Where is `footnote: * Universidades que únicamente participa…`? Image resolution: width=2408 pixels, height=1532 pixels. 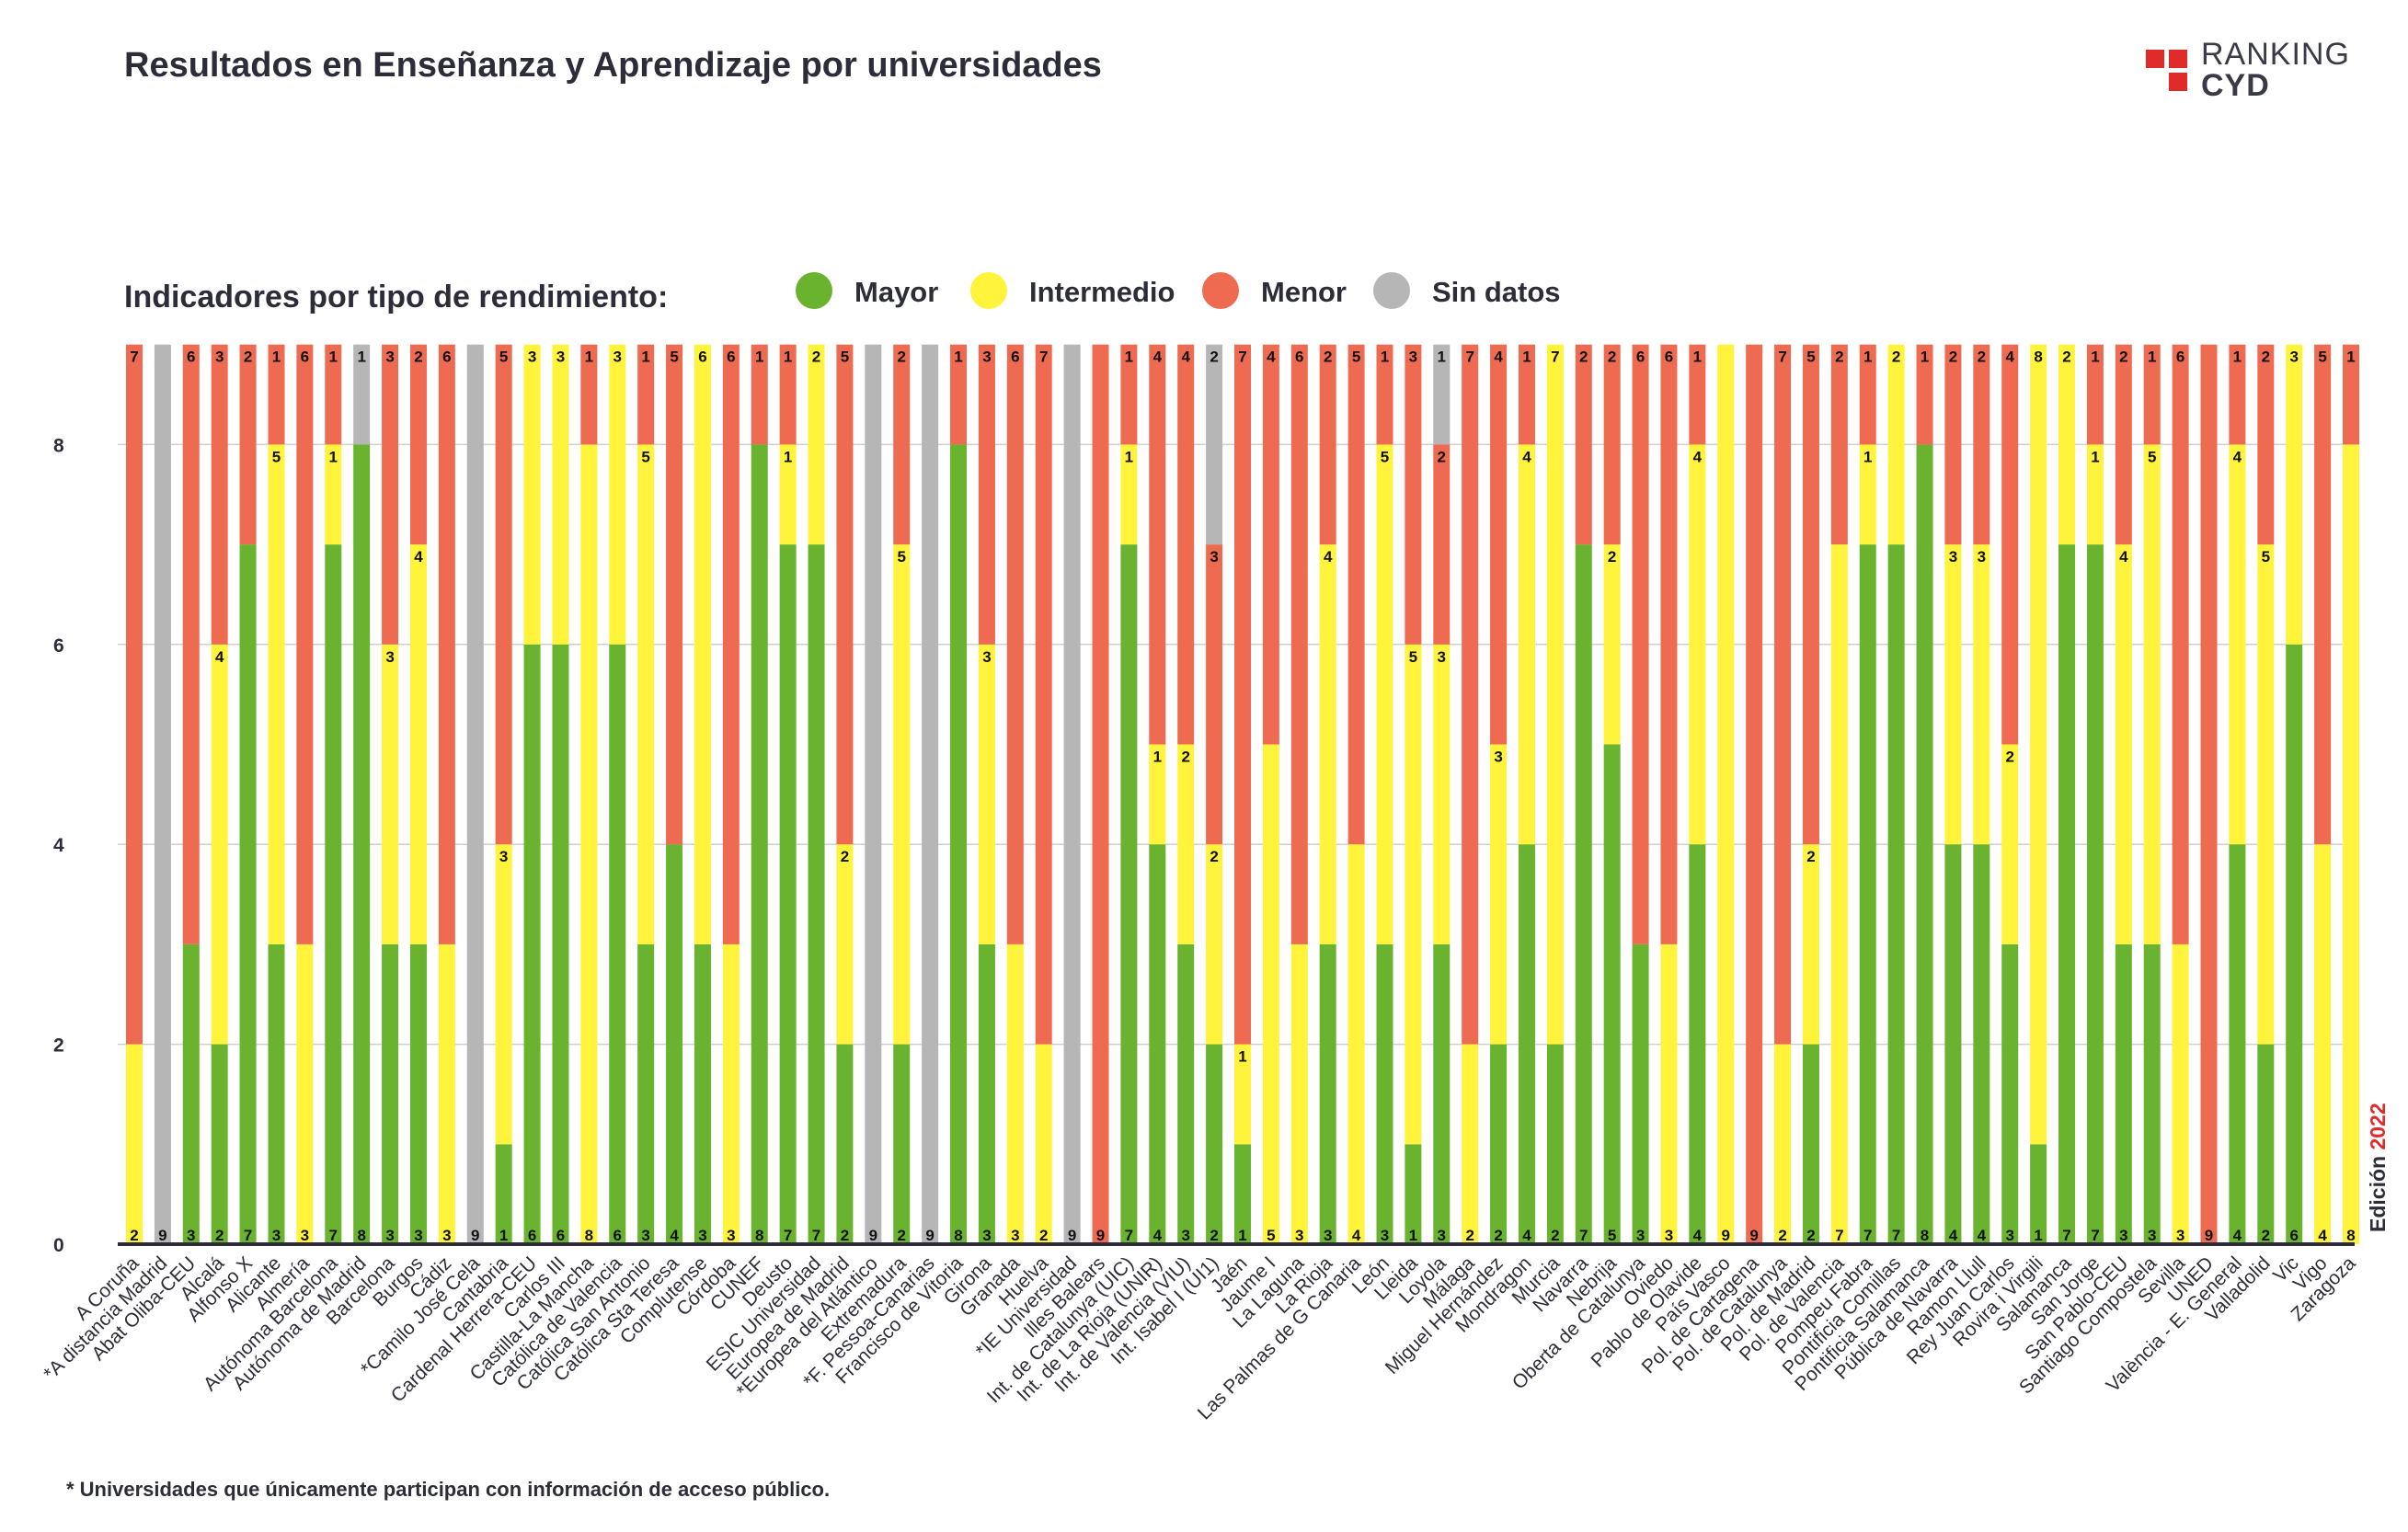
footnote: * Universidades que únicamente participa… is located at coordinates (448, 1489).